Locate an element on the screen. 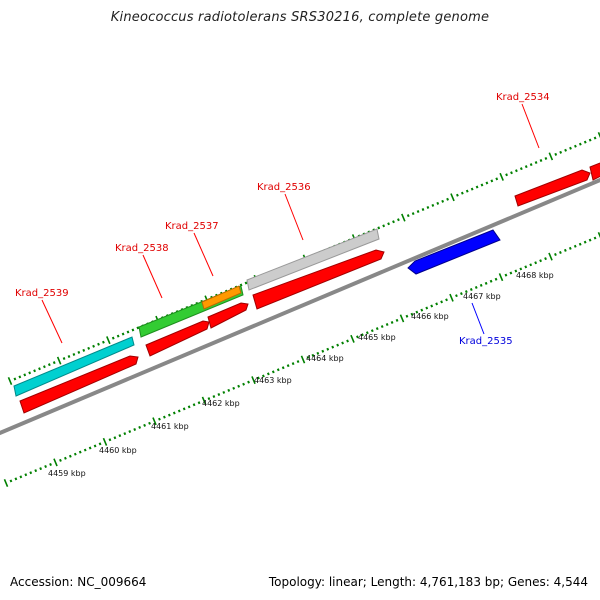  accession-text: Accession: NC_009664 is located at coordinates (78, 582).